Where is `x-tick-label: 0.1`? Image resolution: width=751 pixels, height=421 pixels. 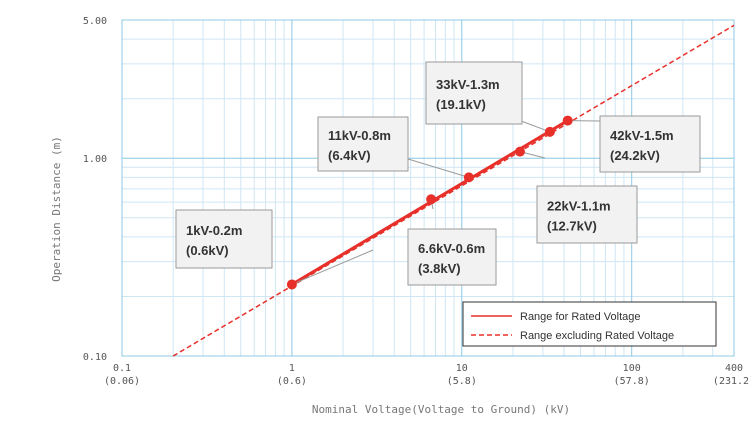
x-tick-label: 0.1 is located at coordinates (122, 368).